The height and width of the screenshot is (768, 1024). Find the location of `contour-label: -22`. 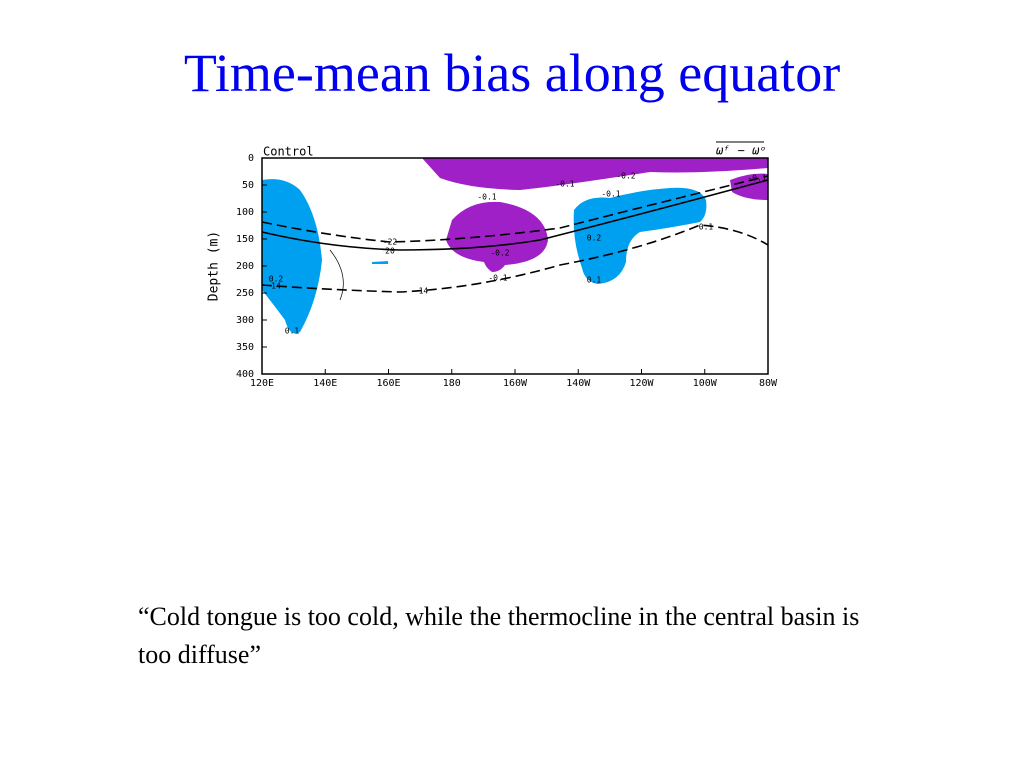

contour-label: -22 is located at coordinates (390, 242).